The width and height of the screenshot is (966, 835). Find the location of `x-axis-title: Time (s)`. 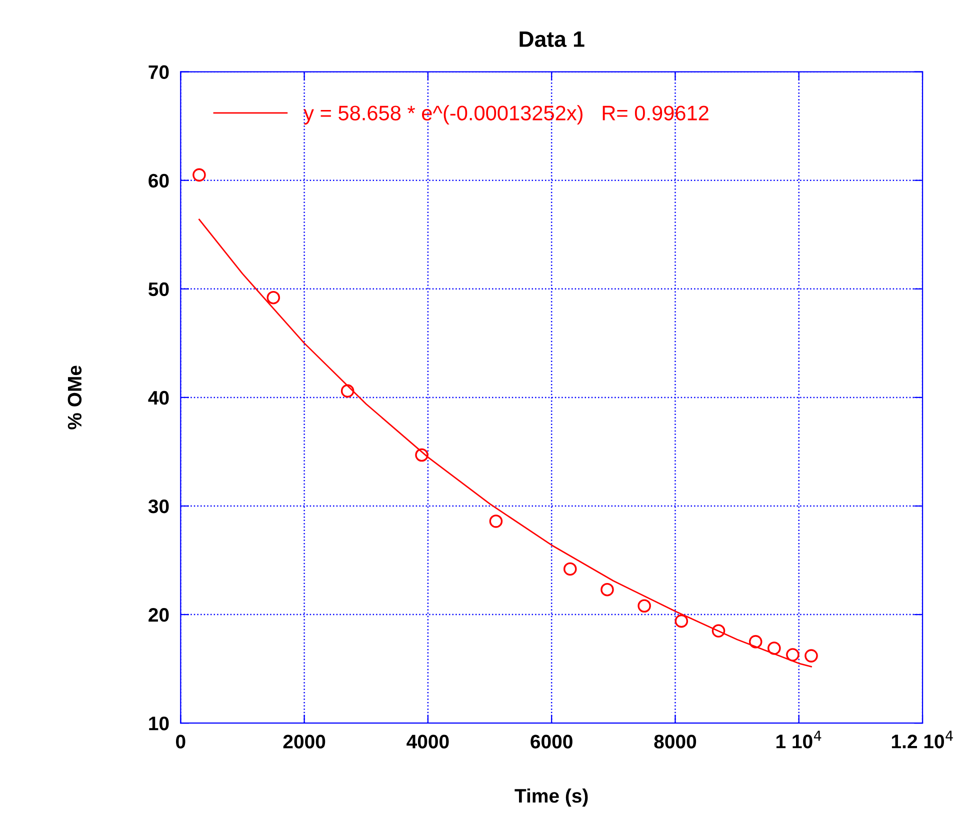

x-axis-title: Time (s) is located at coordinates (551, 797).